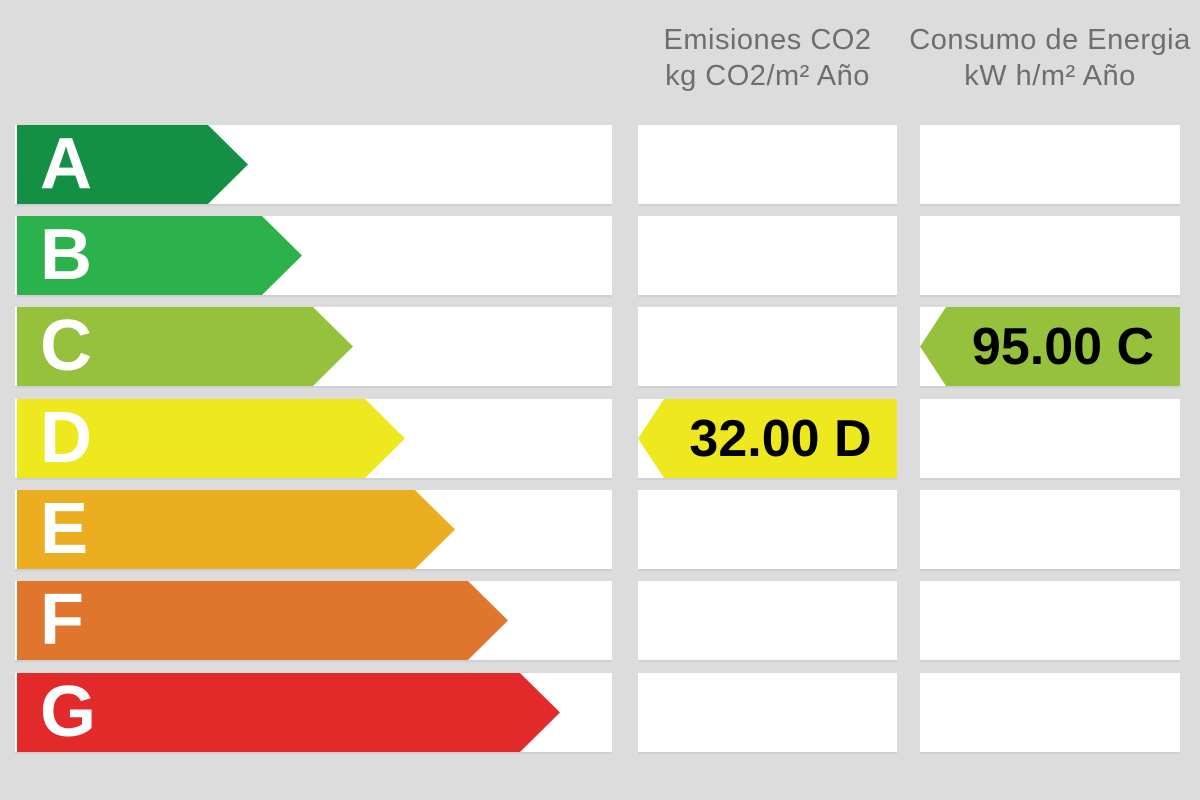 This screenshot has width=1200, height=800. I want to click on rating-letter-F: F, so click(62, 620).